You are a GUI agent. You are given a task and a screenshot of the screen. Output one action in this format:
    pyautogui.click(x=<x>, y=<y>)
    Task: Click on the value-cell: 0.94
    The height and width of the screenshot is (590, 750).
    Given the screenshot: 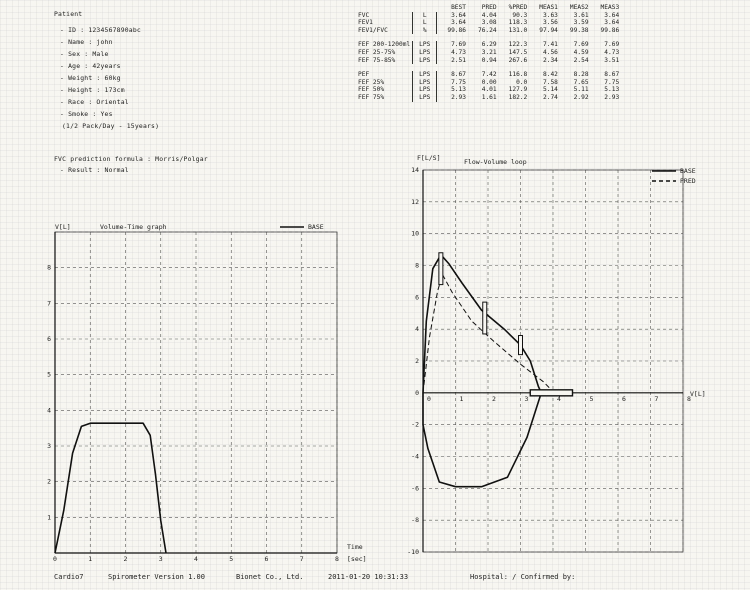 What is the action you would take?
    pyautogui.click(x=489, y=60)
    